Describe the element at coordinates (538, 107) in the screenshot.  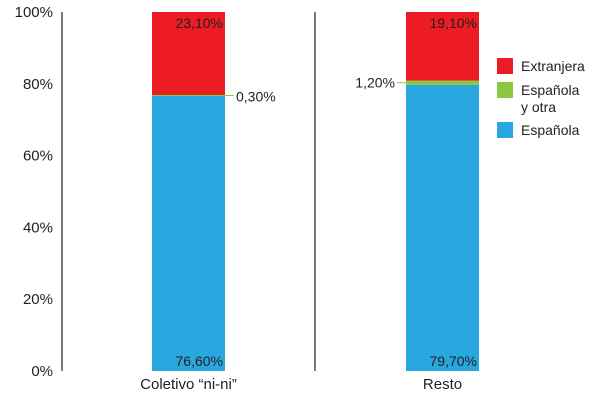
I see `legend-label: y otra` at that location.